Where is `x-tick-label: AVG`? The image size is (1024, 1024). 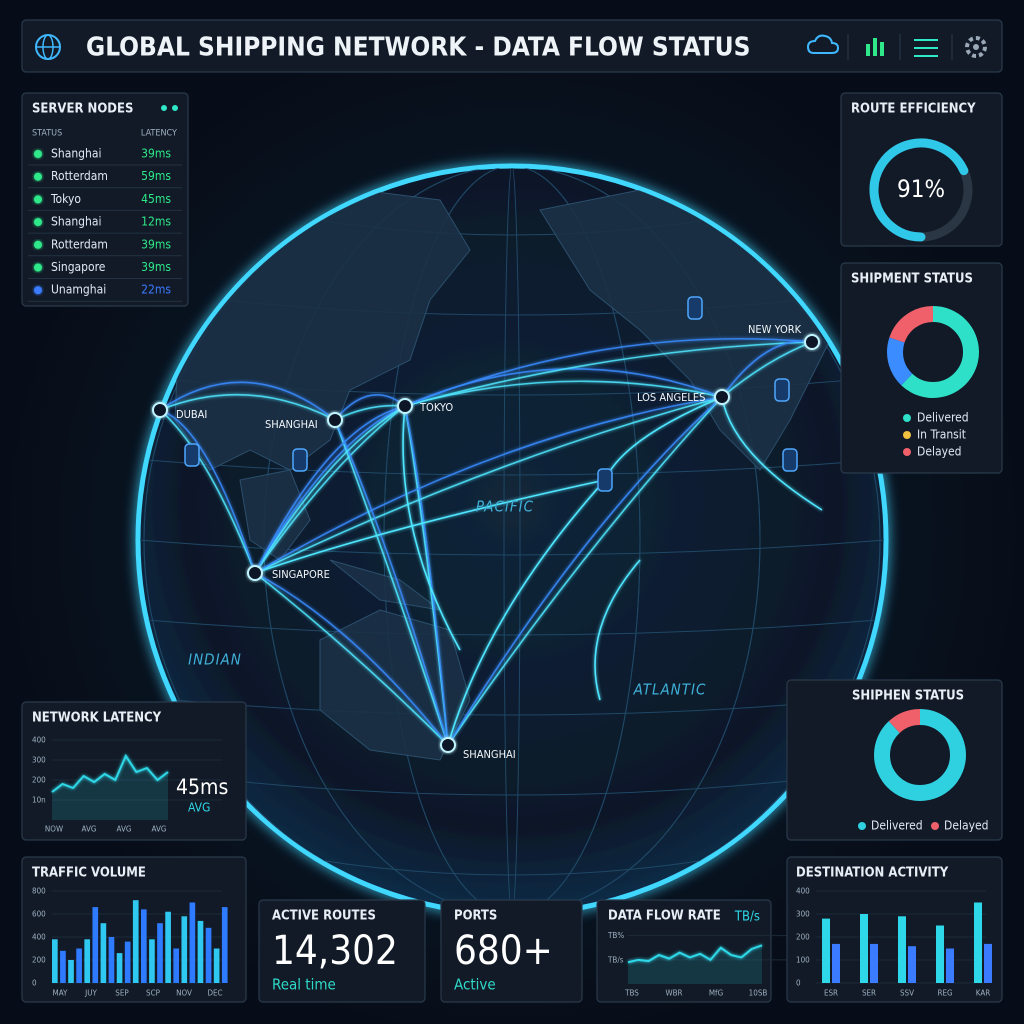
x-tick-label: AVG is located at coordinates (159, 829).